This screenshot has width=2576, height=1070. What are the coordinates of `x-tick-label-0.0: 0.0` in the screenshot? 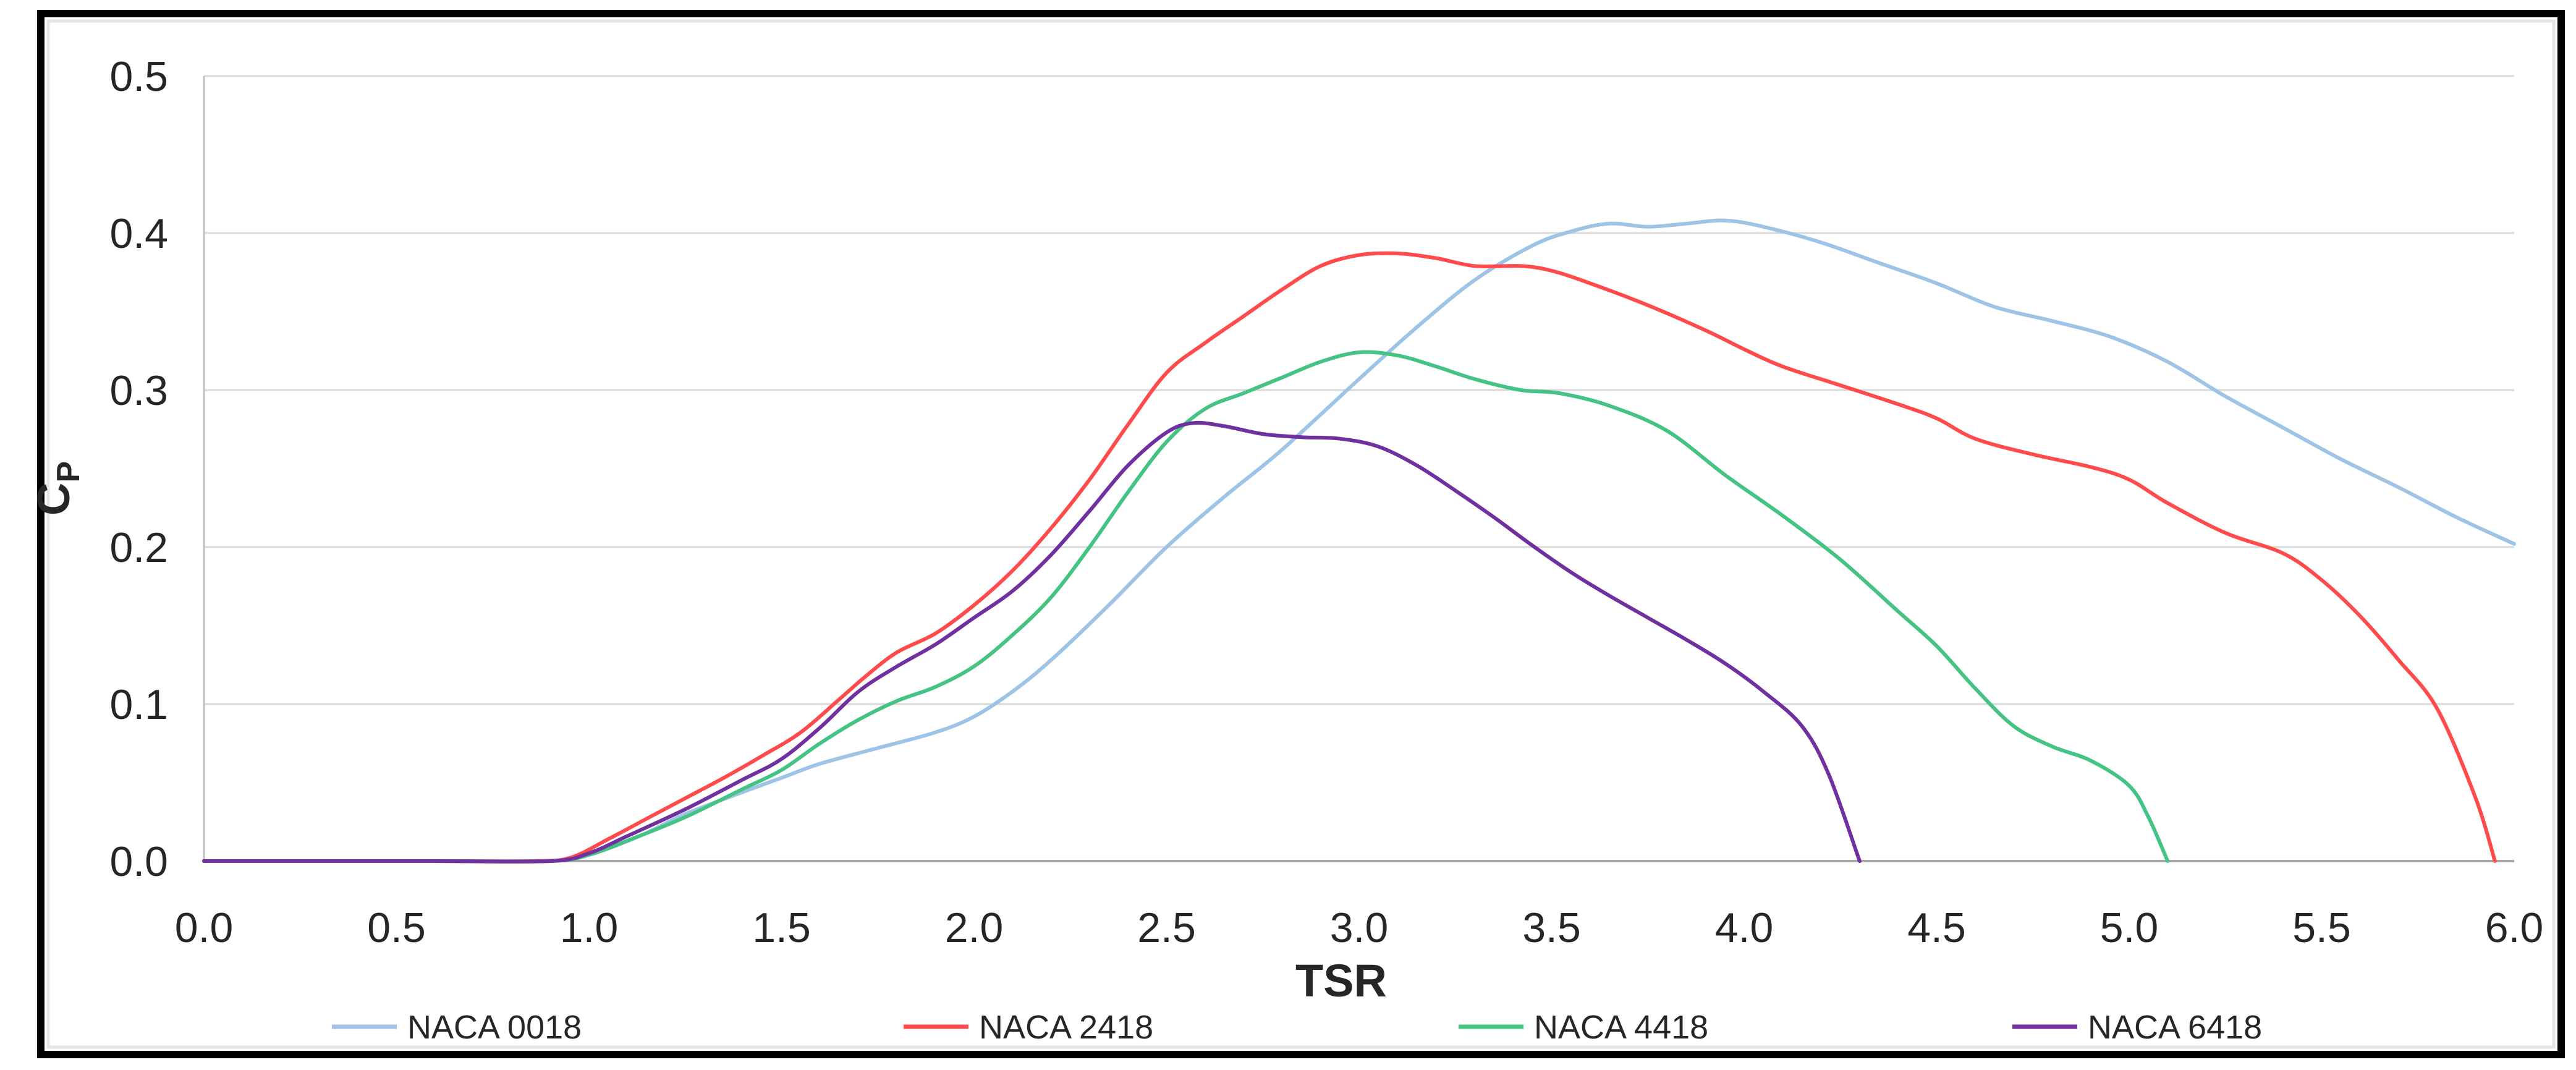 It's located at (204, 927).